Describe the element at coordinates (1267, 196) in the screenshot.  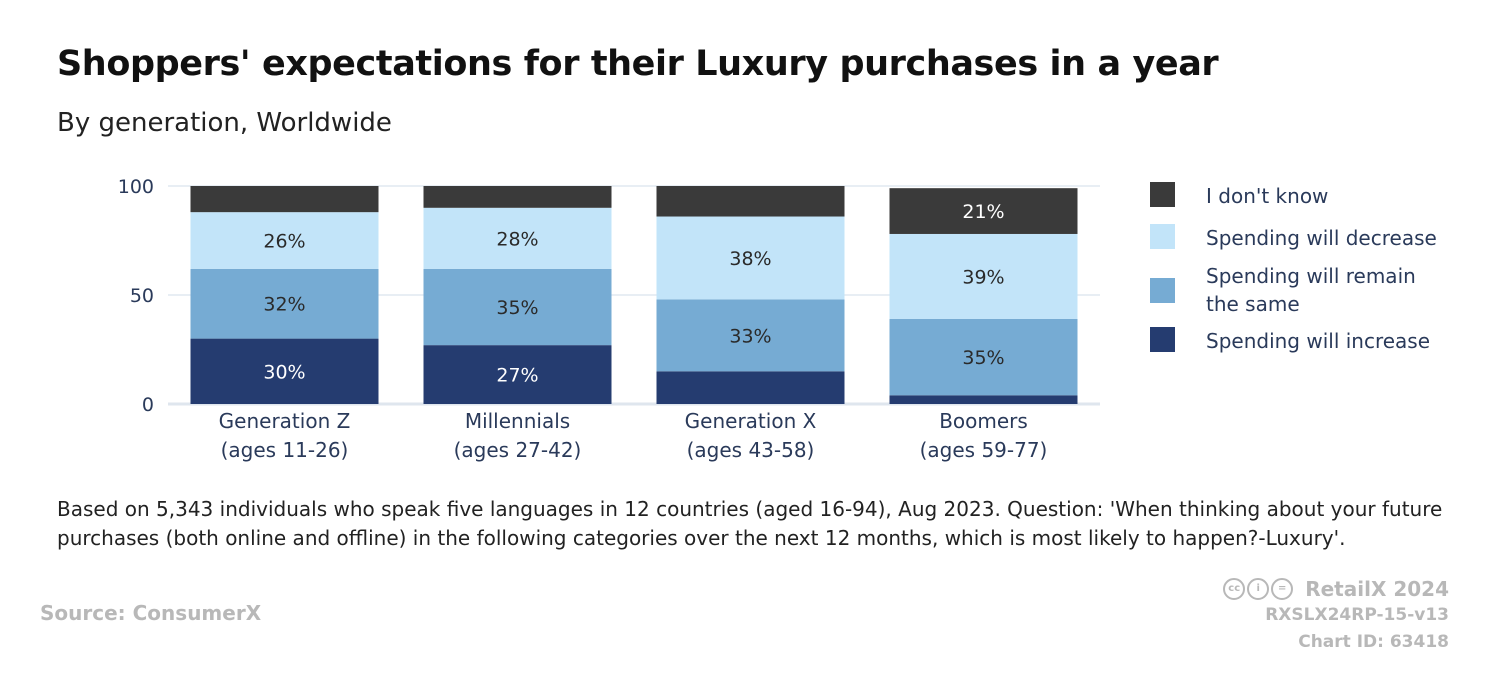
I see `legend-label: I don't know` at that location.